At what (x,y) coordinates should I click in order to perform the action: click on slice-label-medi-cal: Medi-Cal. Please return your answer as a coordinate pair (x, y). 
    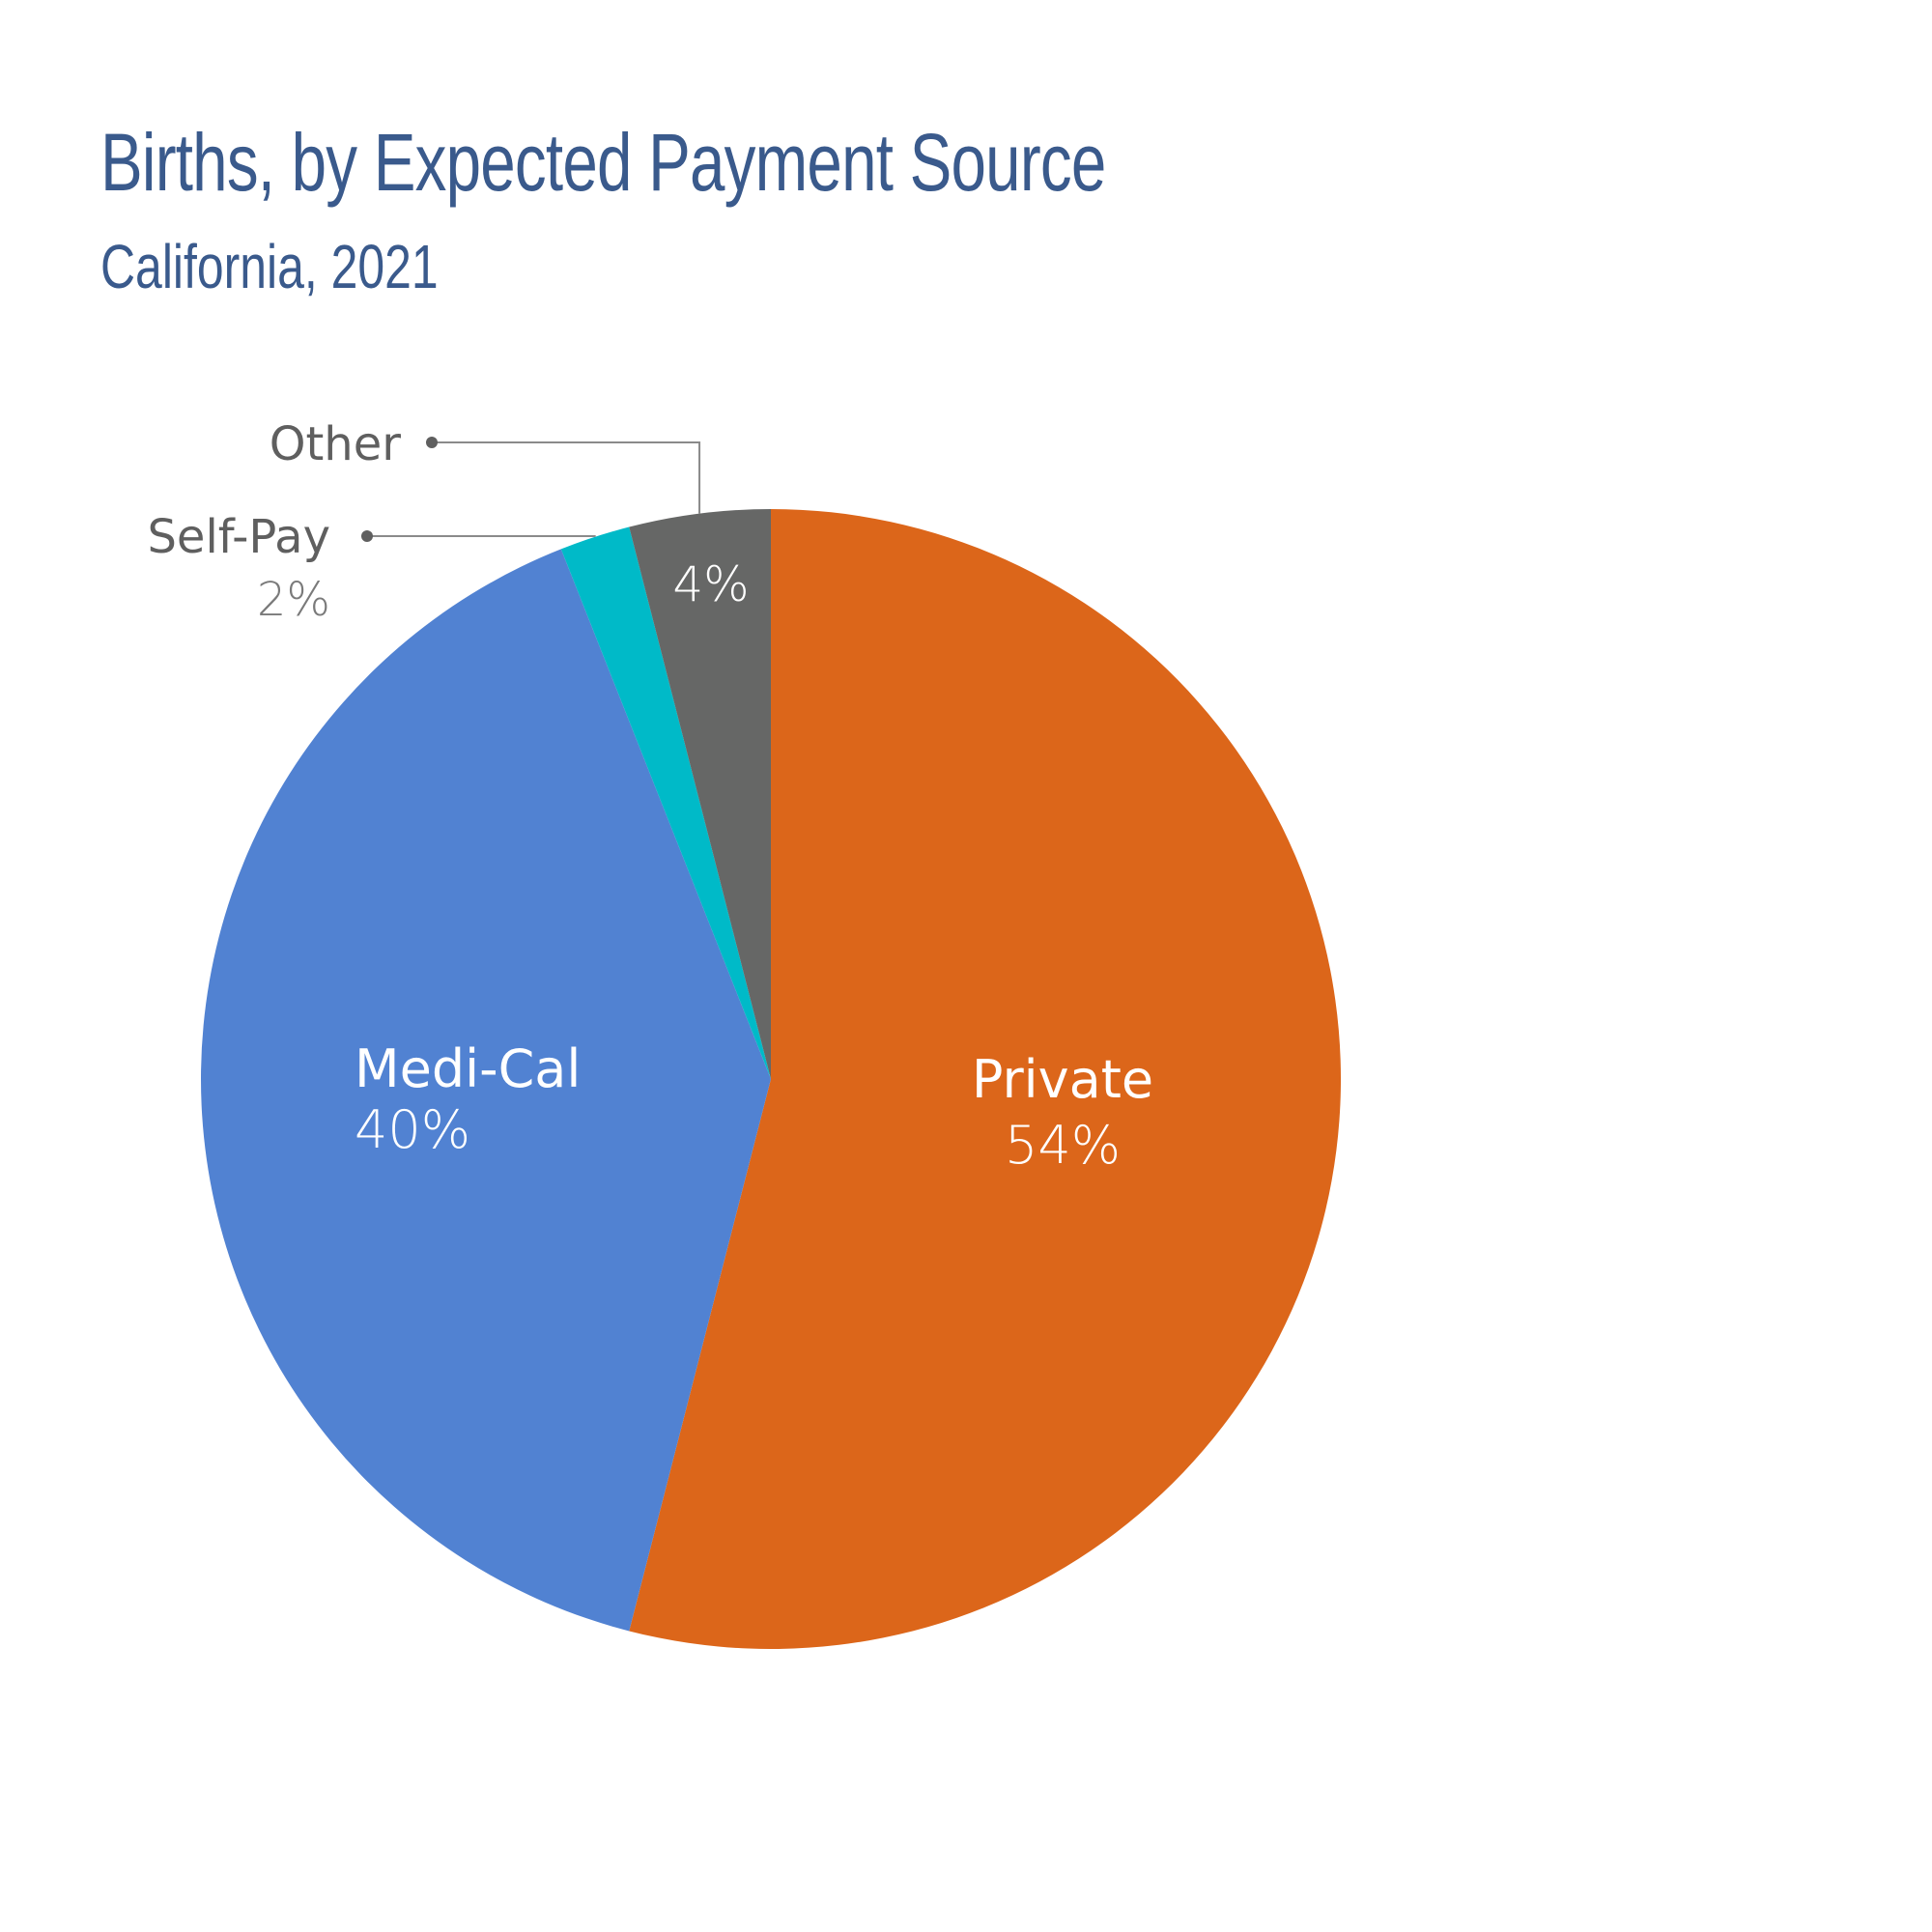
    Looking at the image, I should click on (468, 1068).